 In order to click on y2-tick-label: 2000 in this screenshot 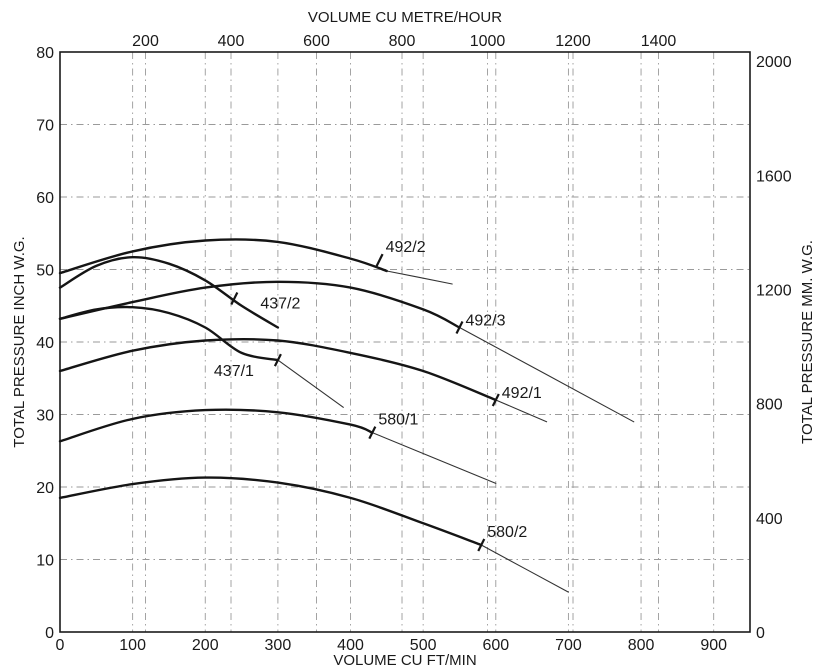, I will do `click(774, 62)`.